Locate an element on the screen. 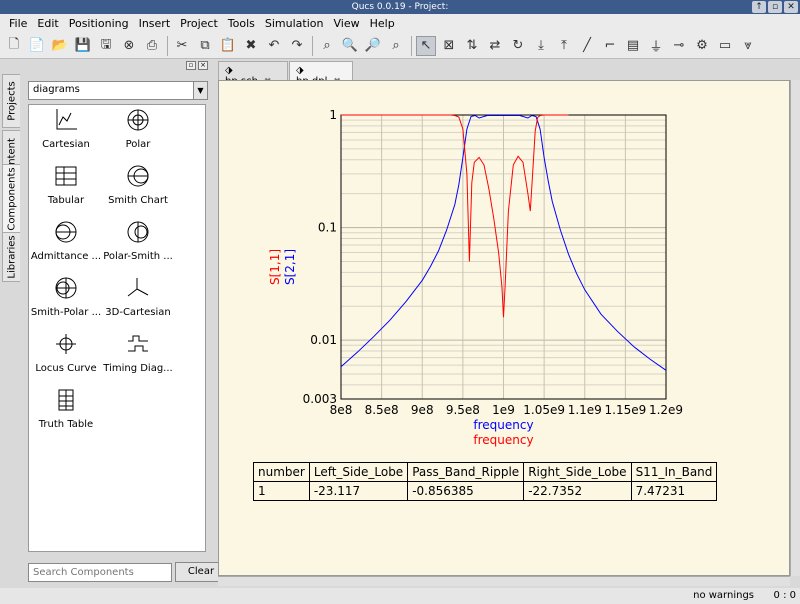  x-tick-label: 1.15e9 is located at coordinates (626, 410).